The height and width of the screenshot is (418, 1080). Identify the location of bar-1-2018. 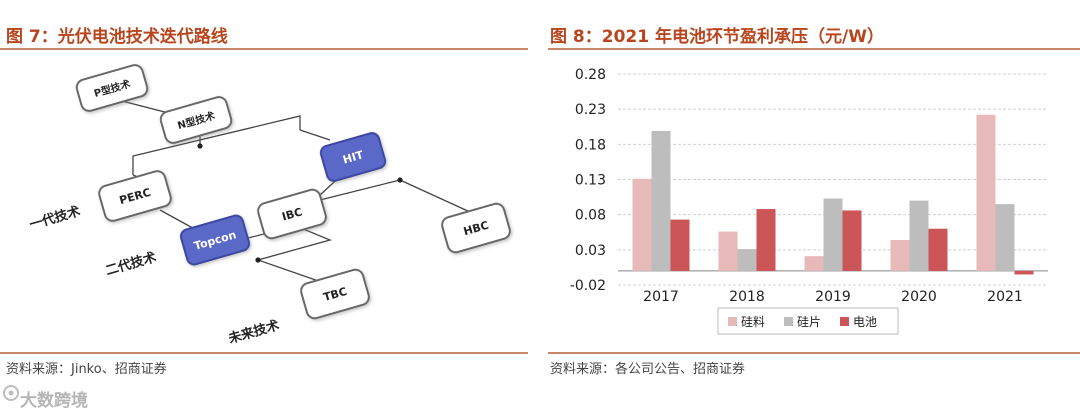
(747, 260).